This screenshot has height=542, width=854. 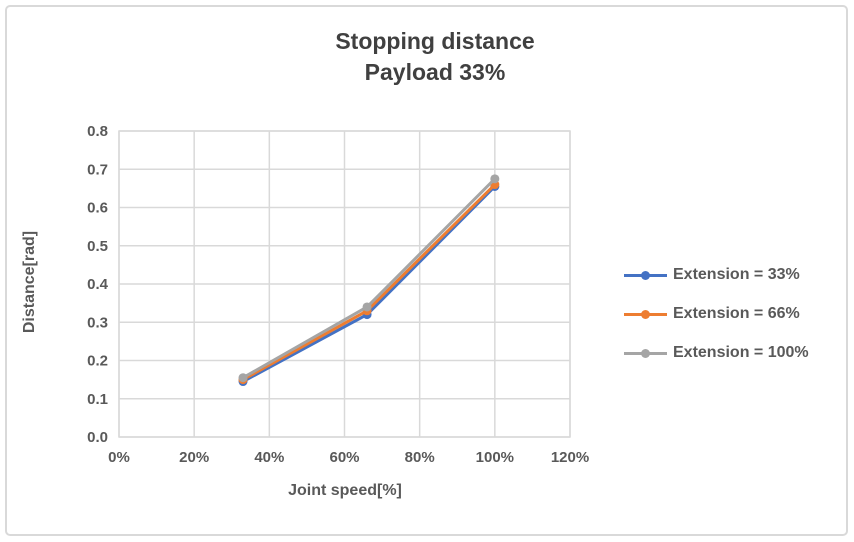 What do you see at coordinates (29, 282) in the screenshot?
I see `y-axis-title: Distance[rad]` at bounding box center [29, 282].